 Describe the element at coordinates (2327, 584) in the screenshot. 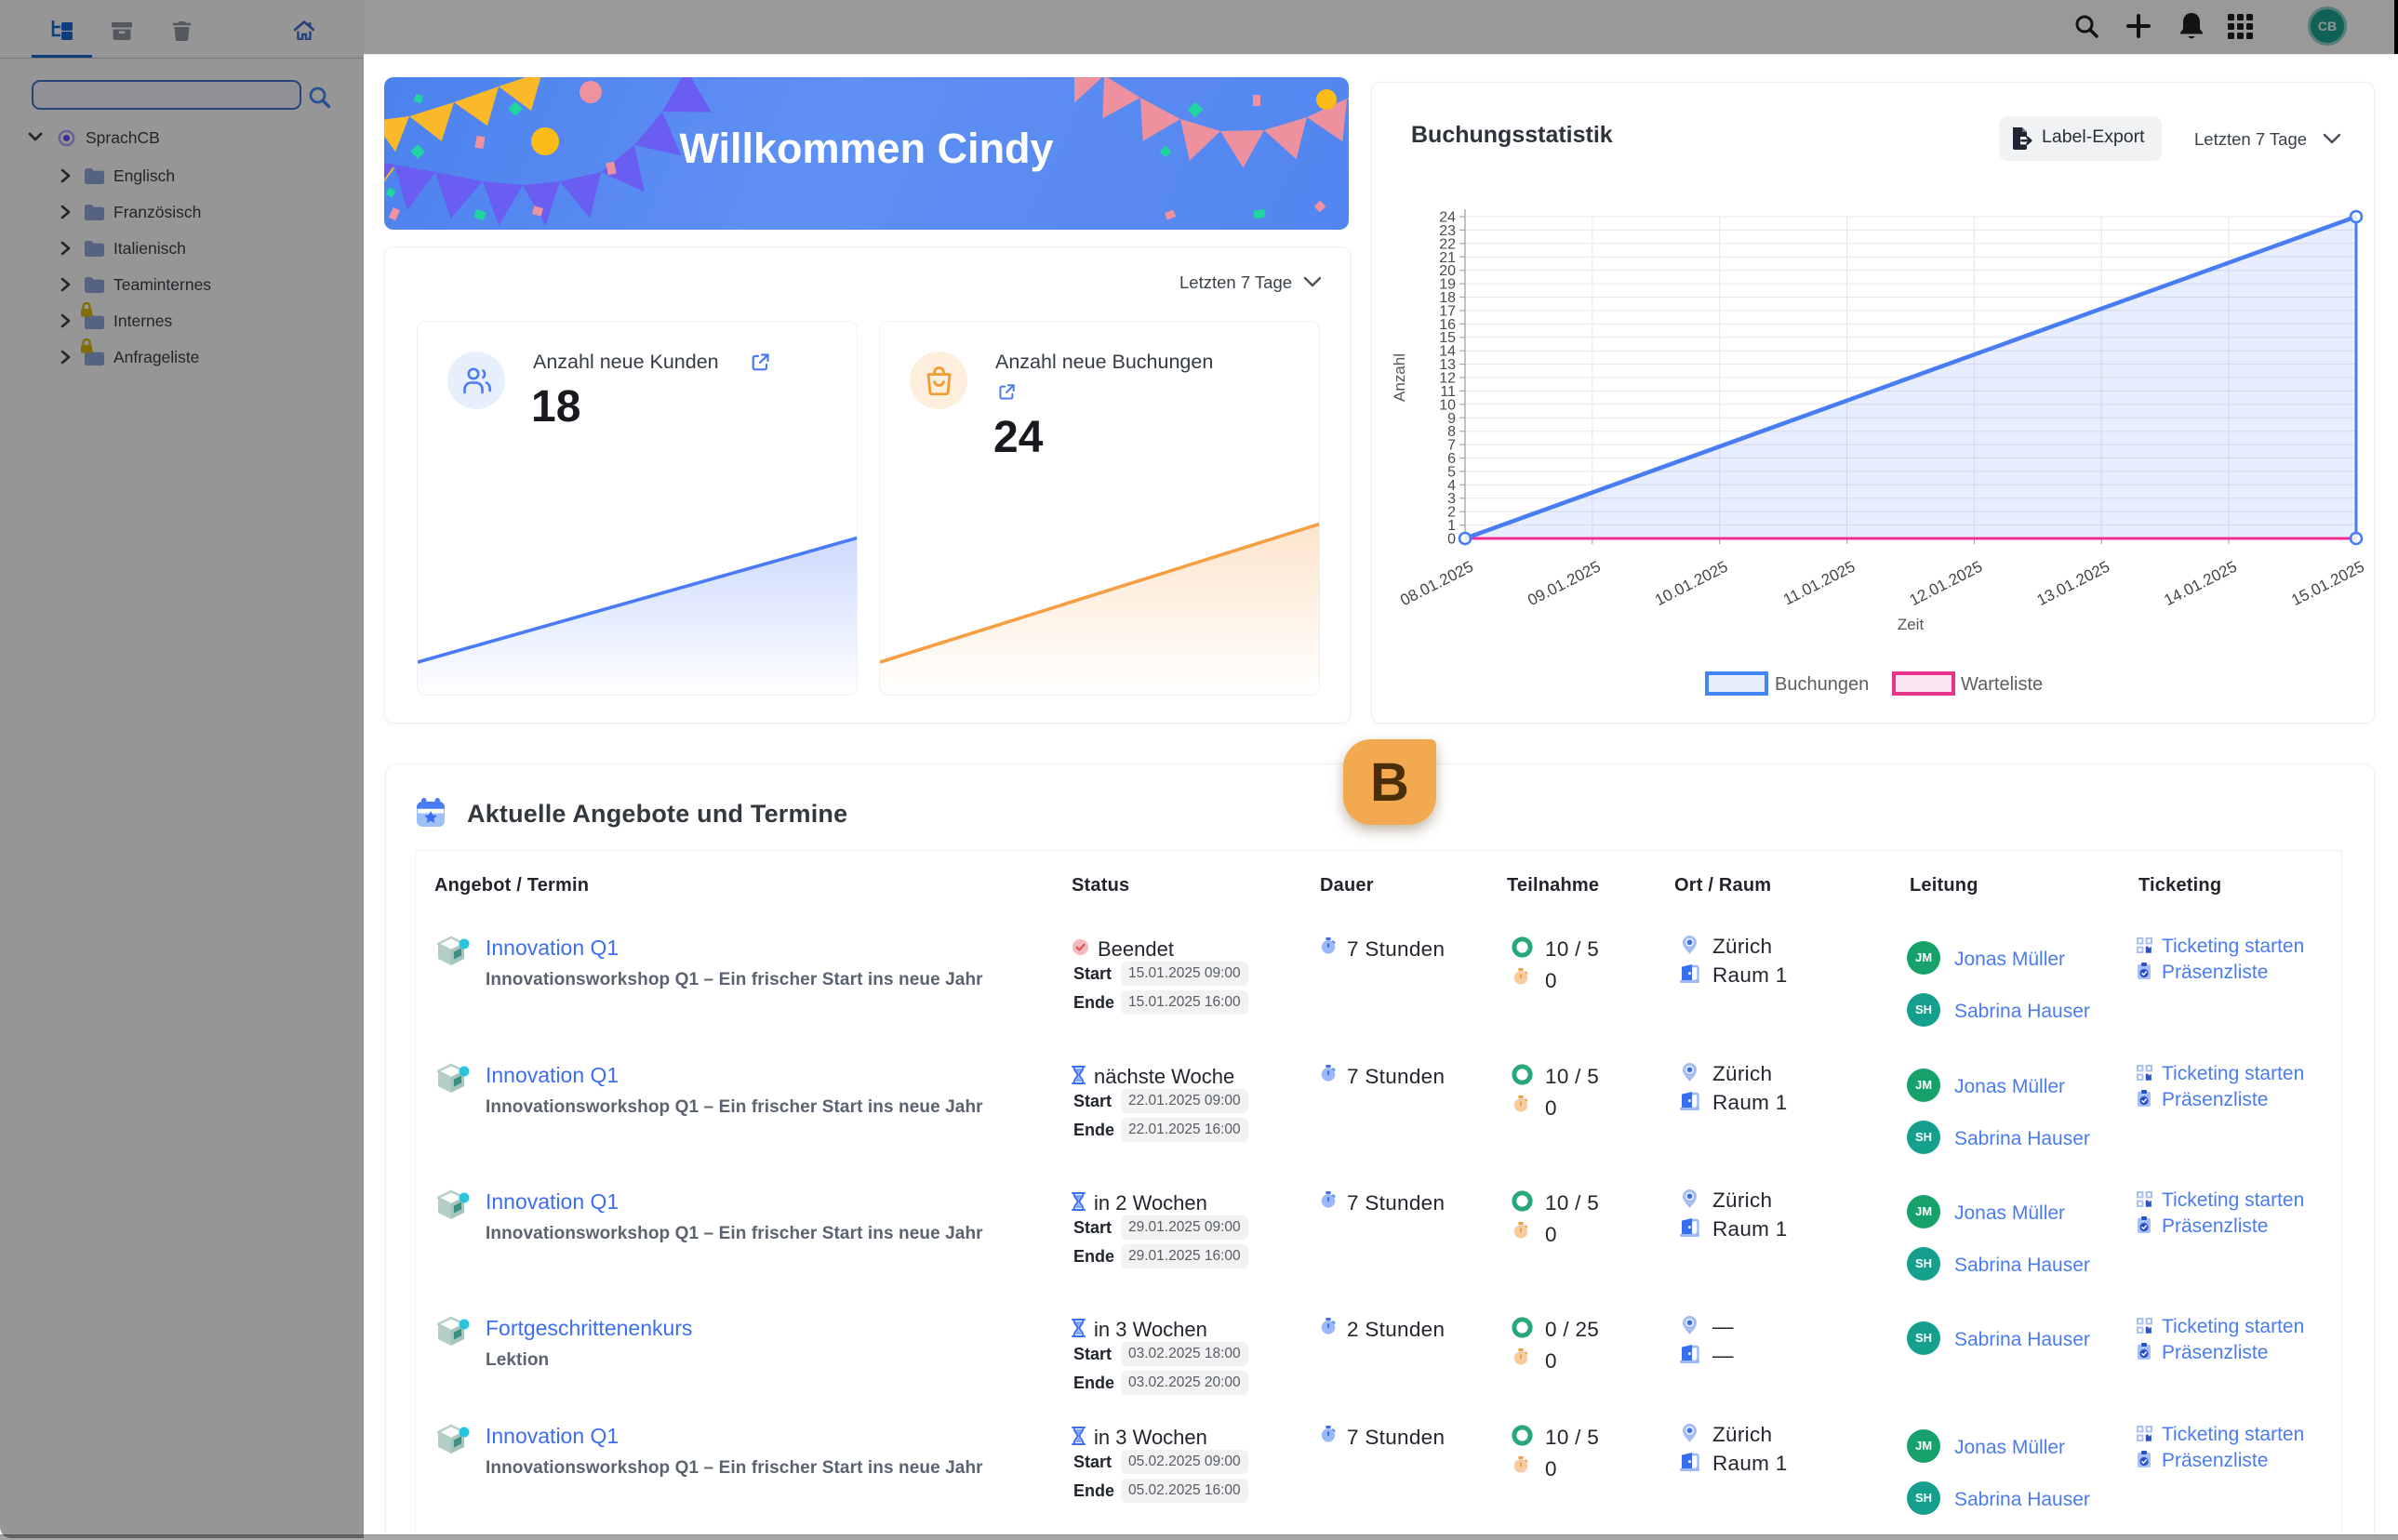

I see `svg-text: 15.01.2025` at that location.